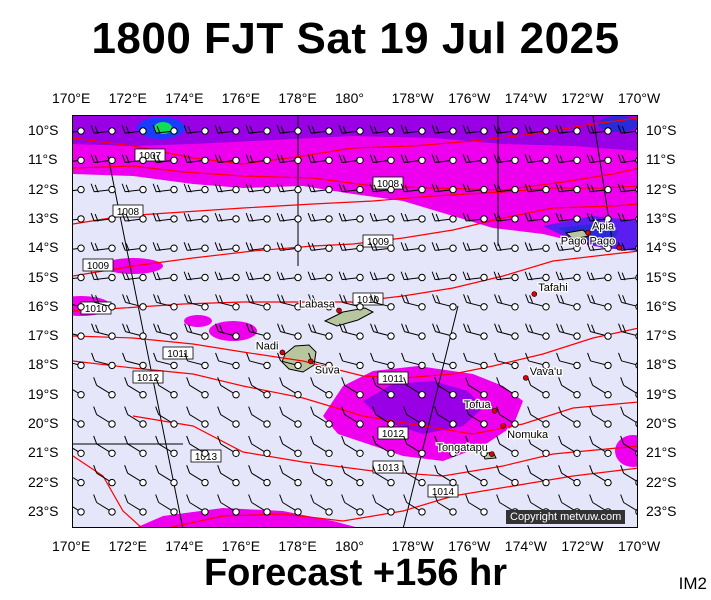  Describe the element at coordinates (43, 423) in the screenshot. I see `lat-label-left: 20°S` at that location.